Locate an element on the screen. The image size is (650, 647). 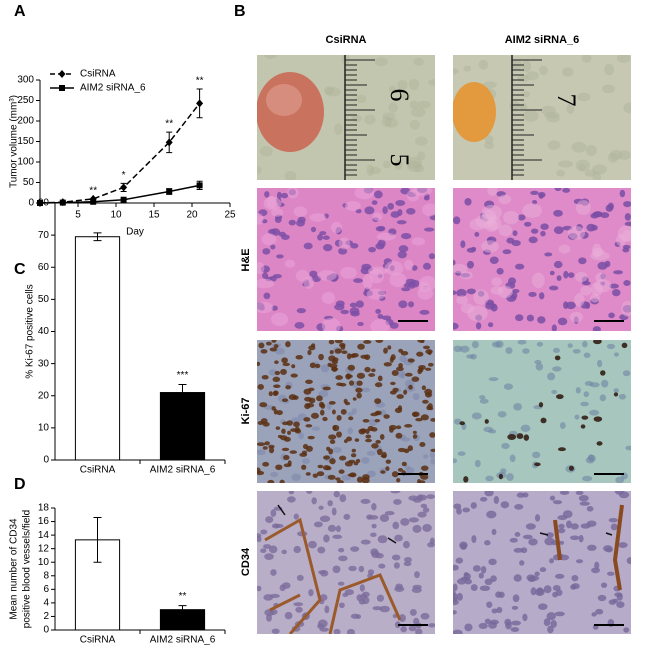
significance-label: * is located at coordinates (124, 175).